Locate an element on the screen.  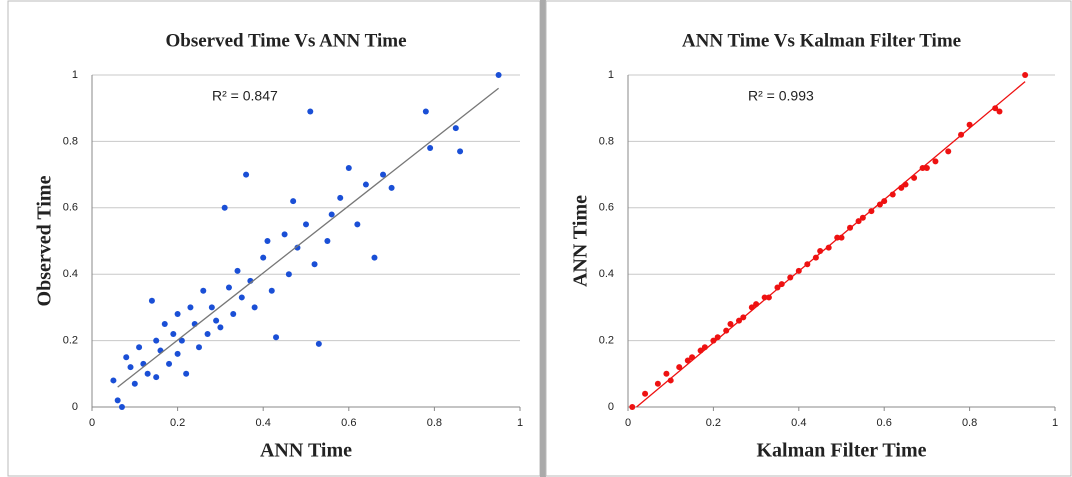
y-tick-label: 0.2 is located at coordinates (70, 341).